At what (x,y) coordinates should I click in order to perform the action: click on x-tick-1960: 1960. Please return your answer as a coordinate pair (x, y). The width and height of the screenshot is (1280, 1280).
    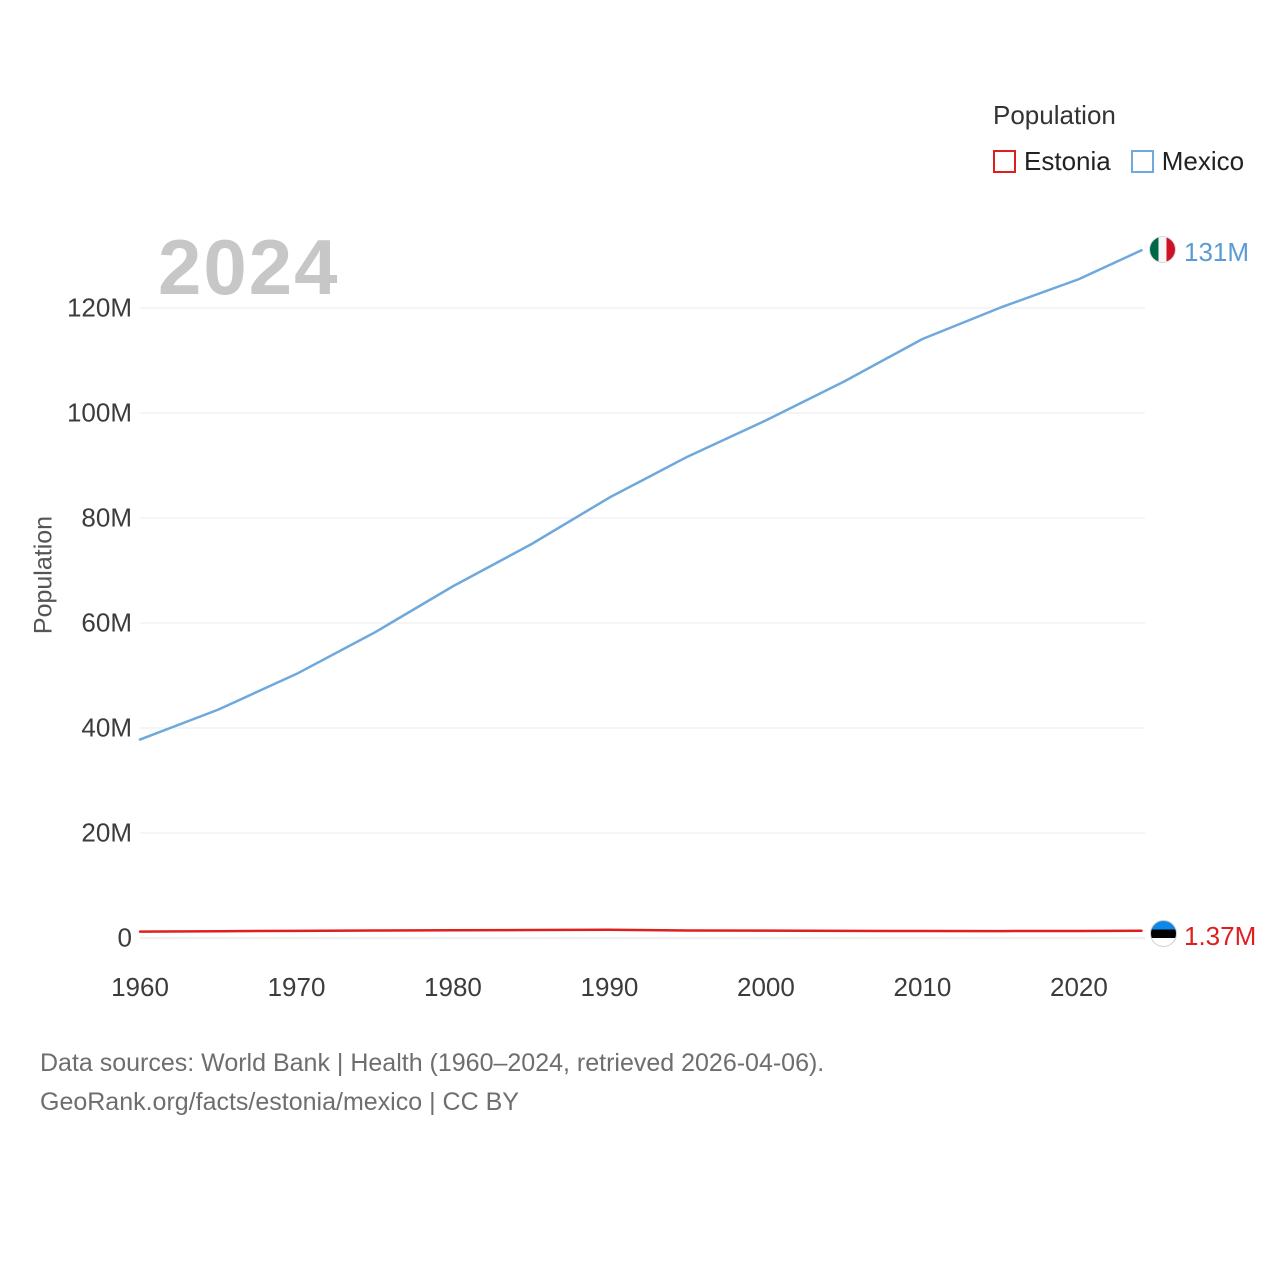
    Looking at the image, I should click on (140, 987).